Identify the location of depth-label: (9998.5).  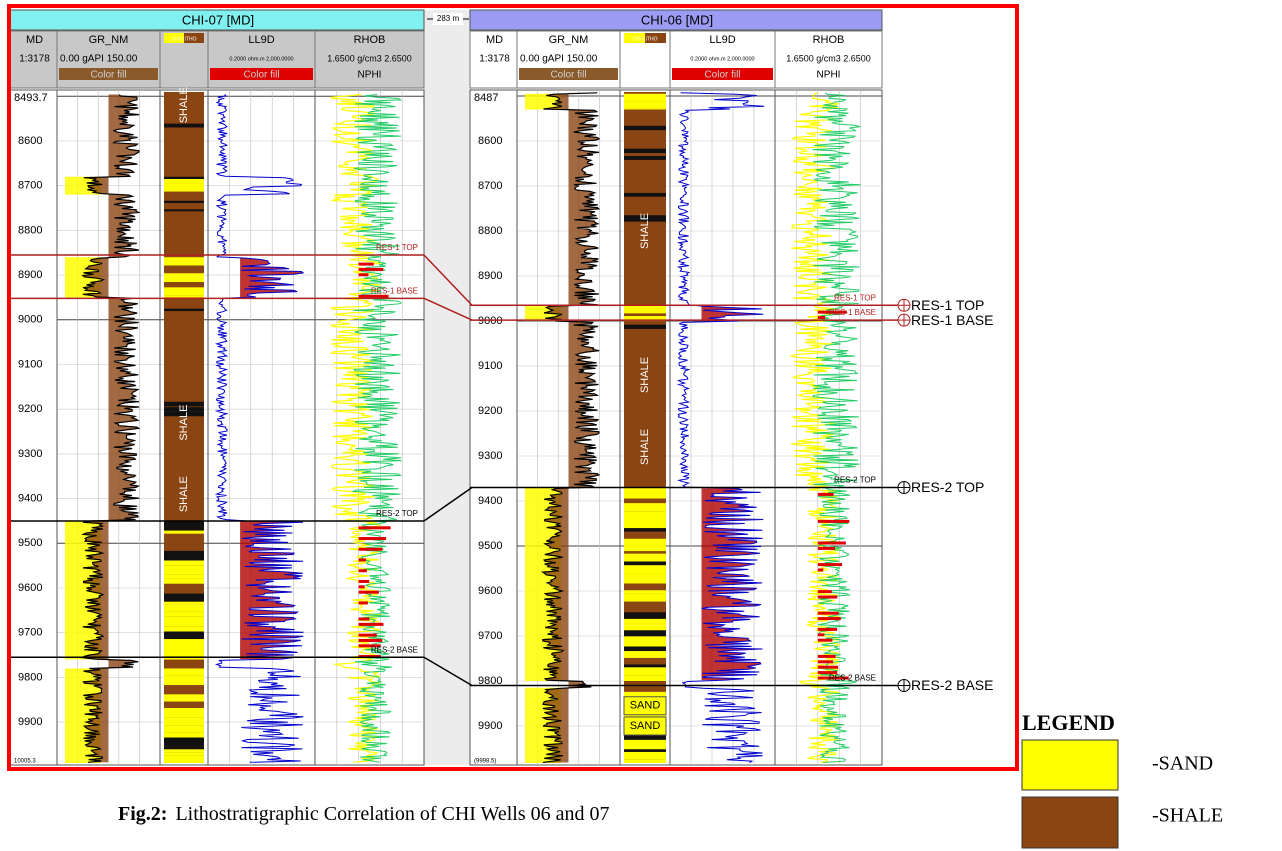
(485, 762).